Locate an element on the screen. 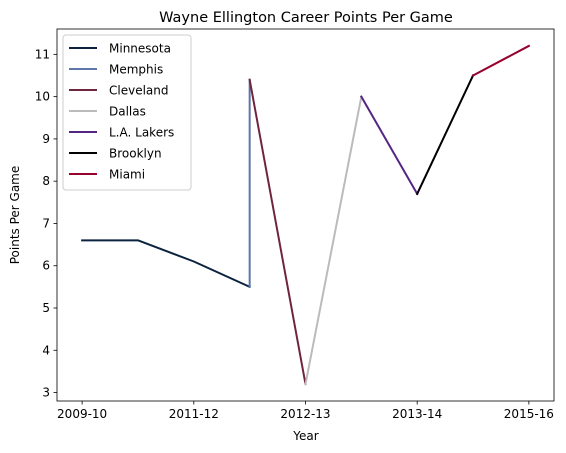  y-tick-label: 7 is located at coordinates (46, 223).